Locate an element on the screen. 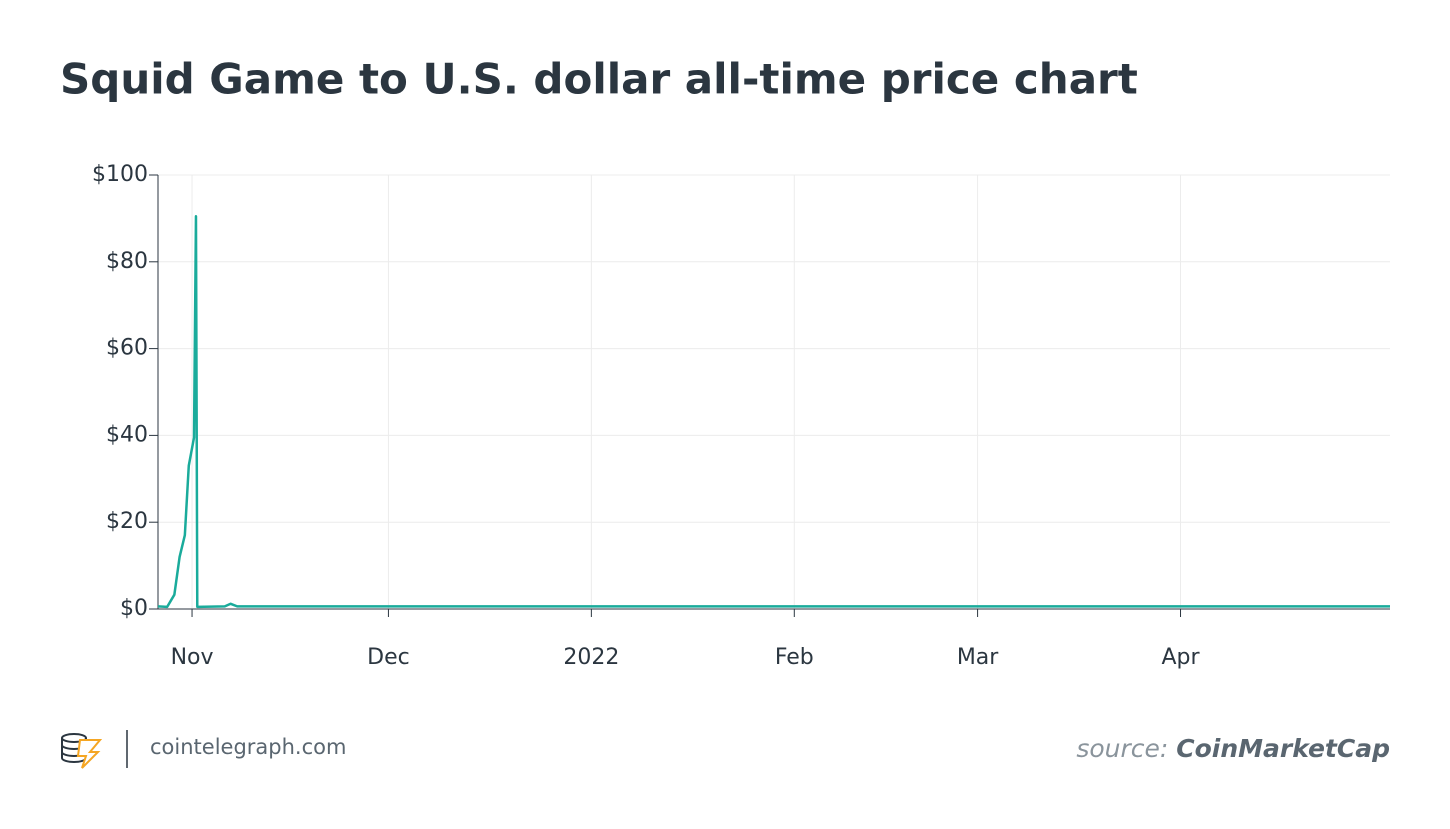 The width and height of the screenshot is (1450, 829). y-tick-label: $20 is located at coordinates (127, 521).